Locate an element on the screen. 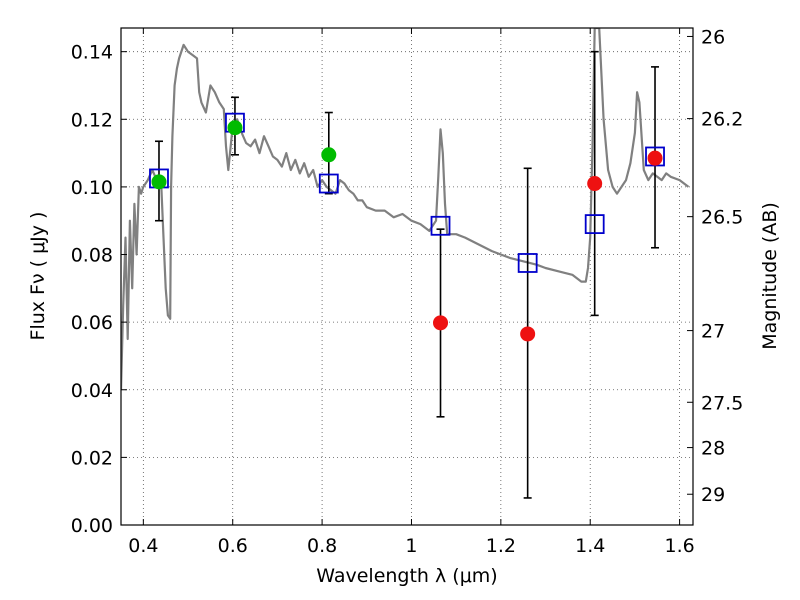 The height and width of the screenshot is (600, 800). y-tick-label: 0.12 is located at coordinates (92, 120).